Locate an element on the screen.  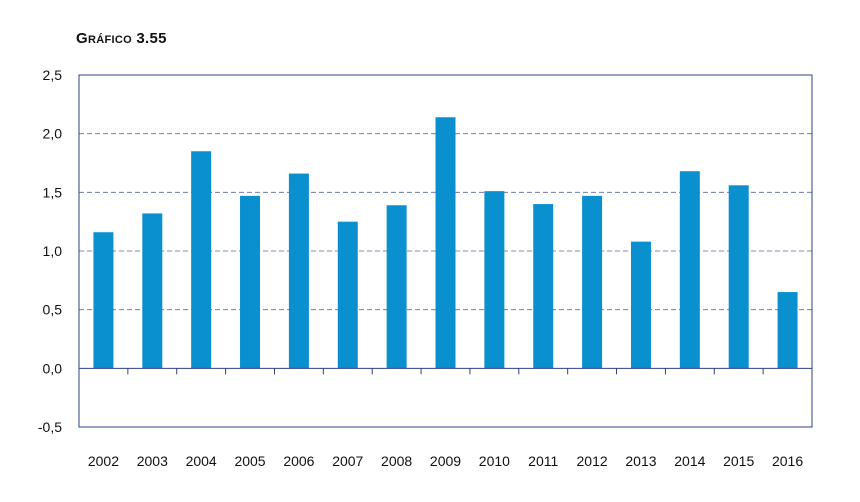
x-tick-label: 2008 is located at coordinates (396, 461).